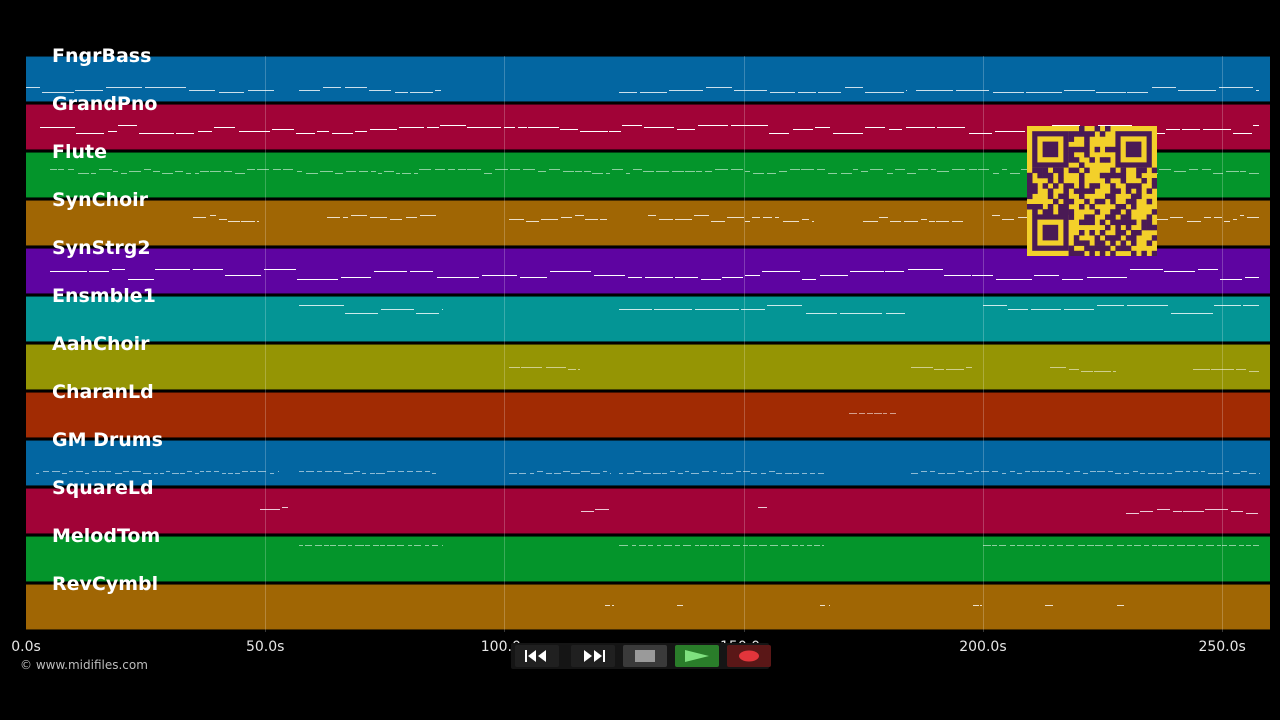 The width and height of the screenshot is (1280, 720). I want to click on track-melodtom, so click(648, 559).